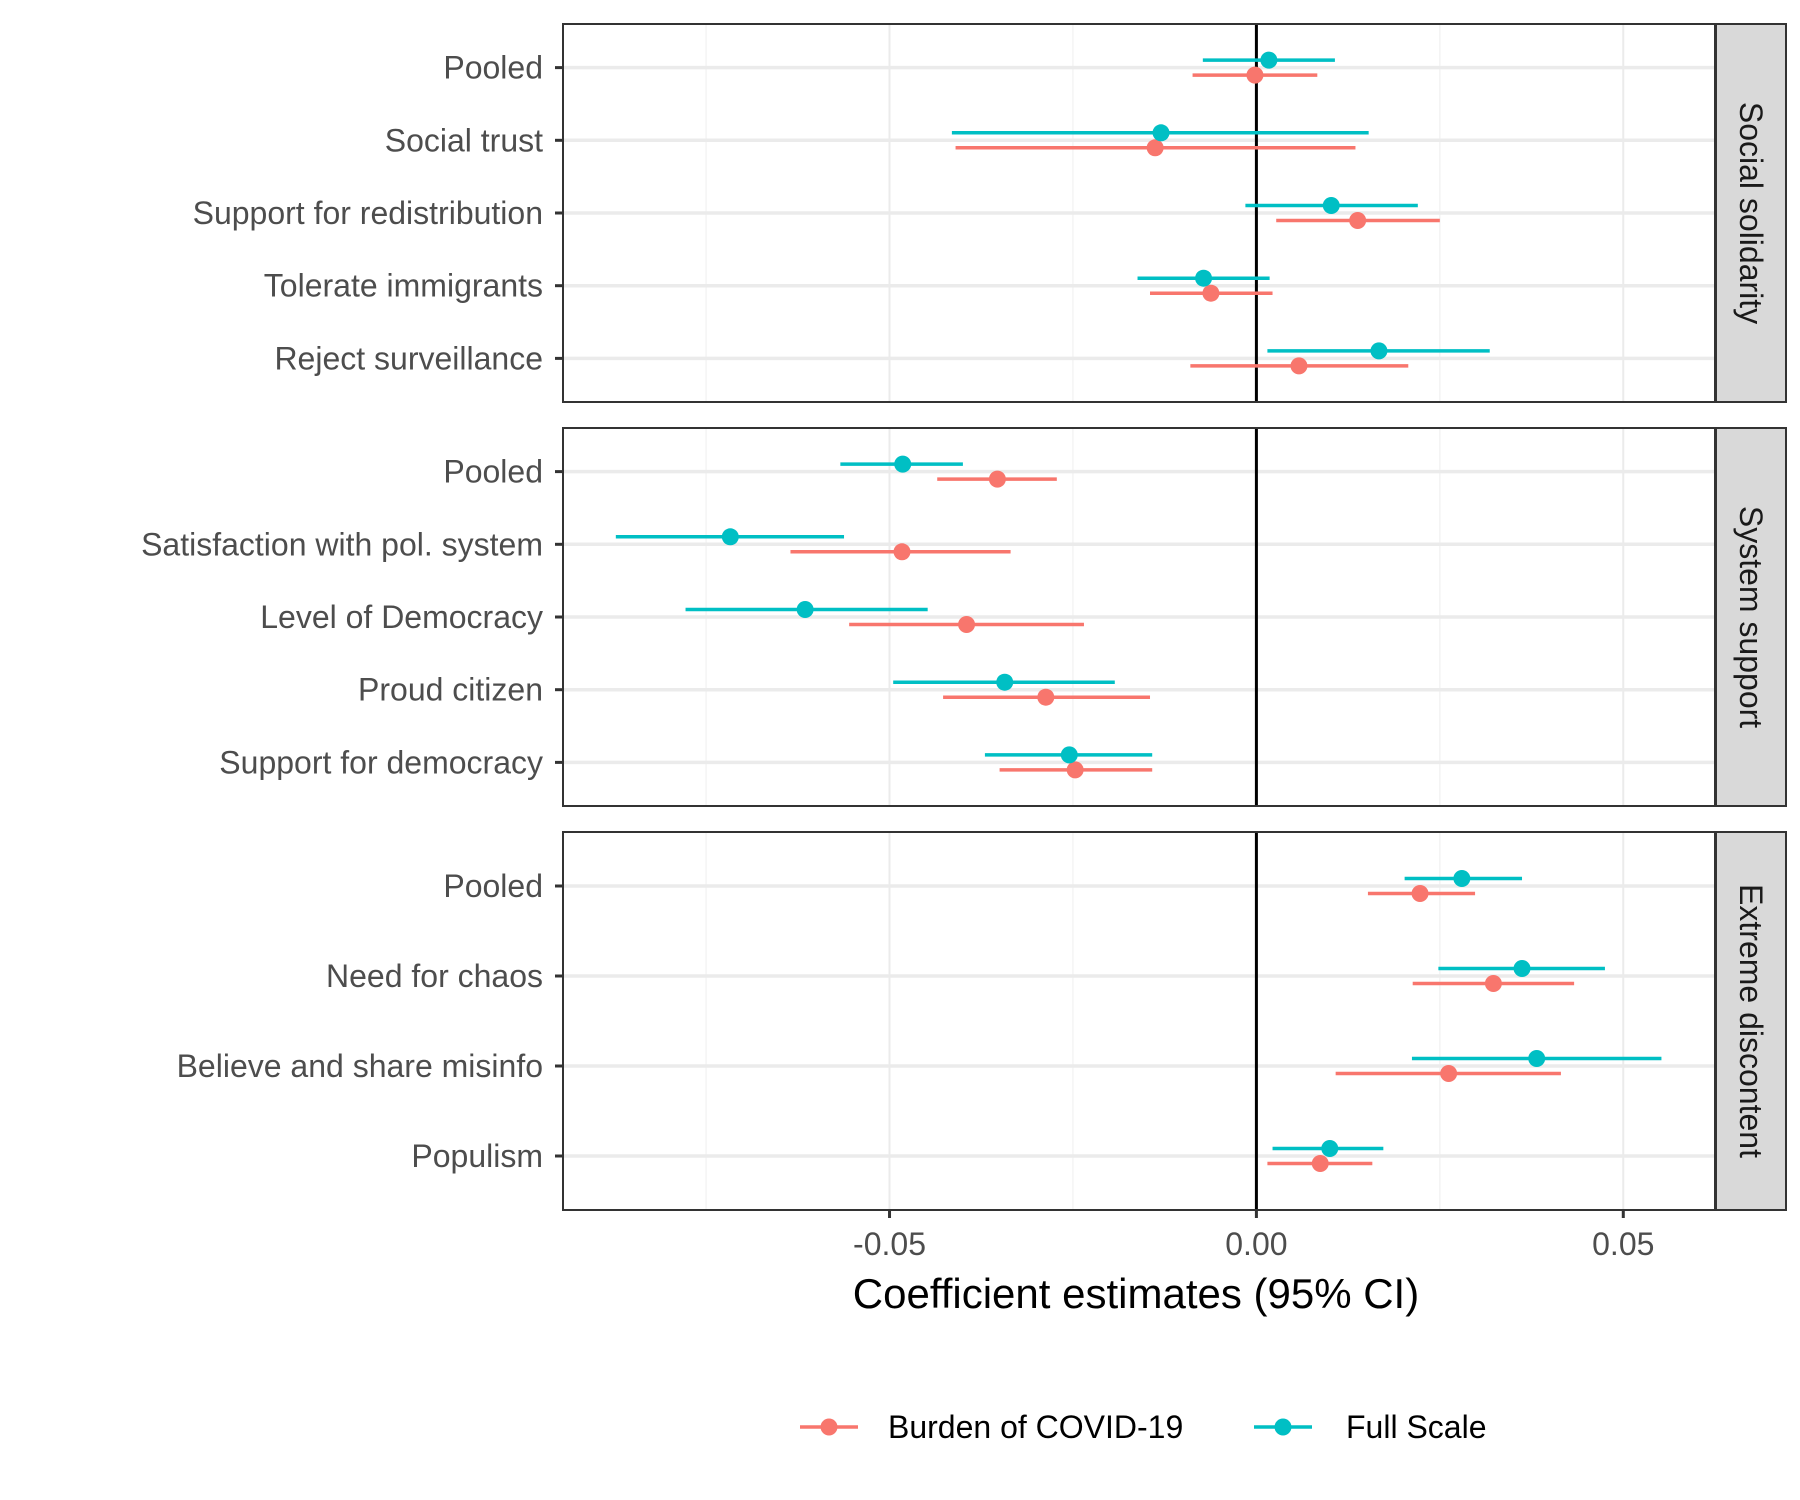 This screenshot has width=1800, height=1500. I want to click on y-tick-label: Support for redistribution, so click(368, 213).